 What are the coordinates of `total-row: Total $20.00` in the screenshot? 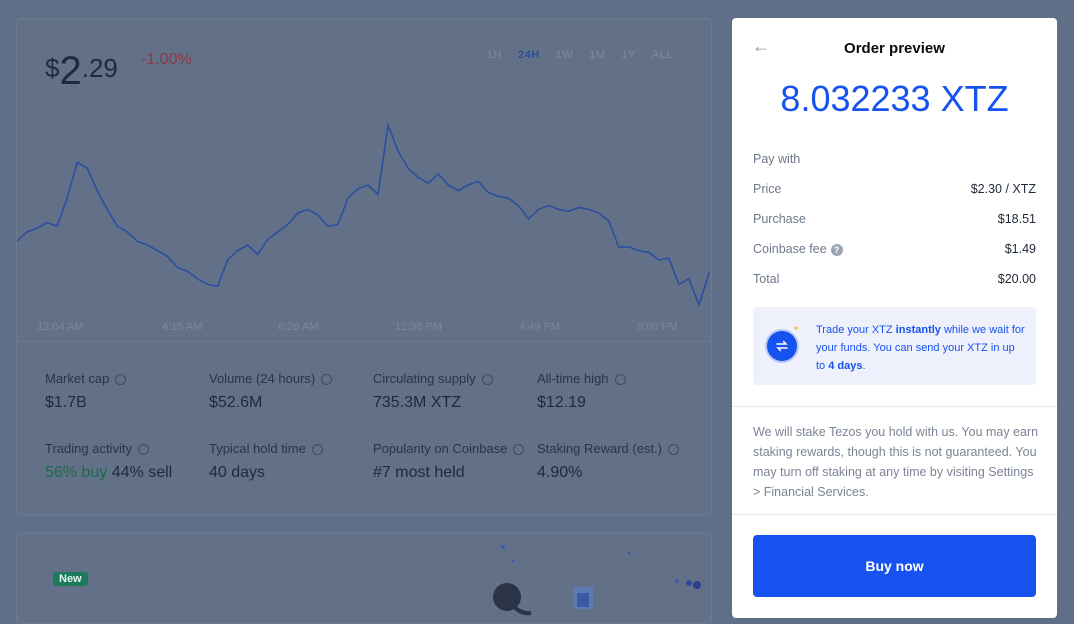 It's located at (894, 279).